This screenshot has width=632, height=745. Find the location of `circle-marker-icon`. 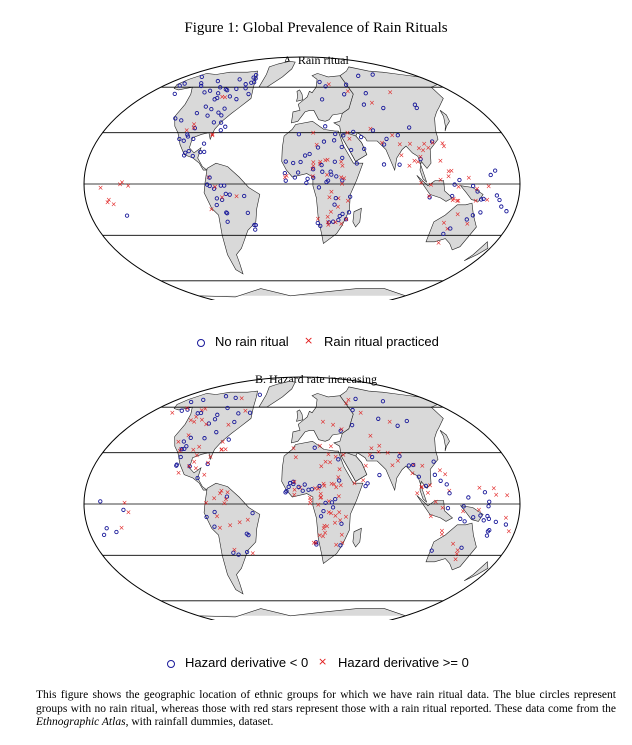

circle-marker-icon is located at coordinates (201, 343).